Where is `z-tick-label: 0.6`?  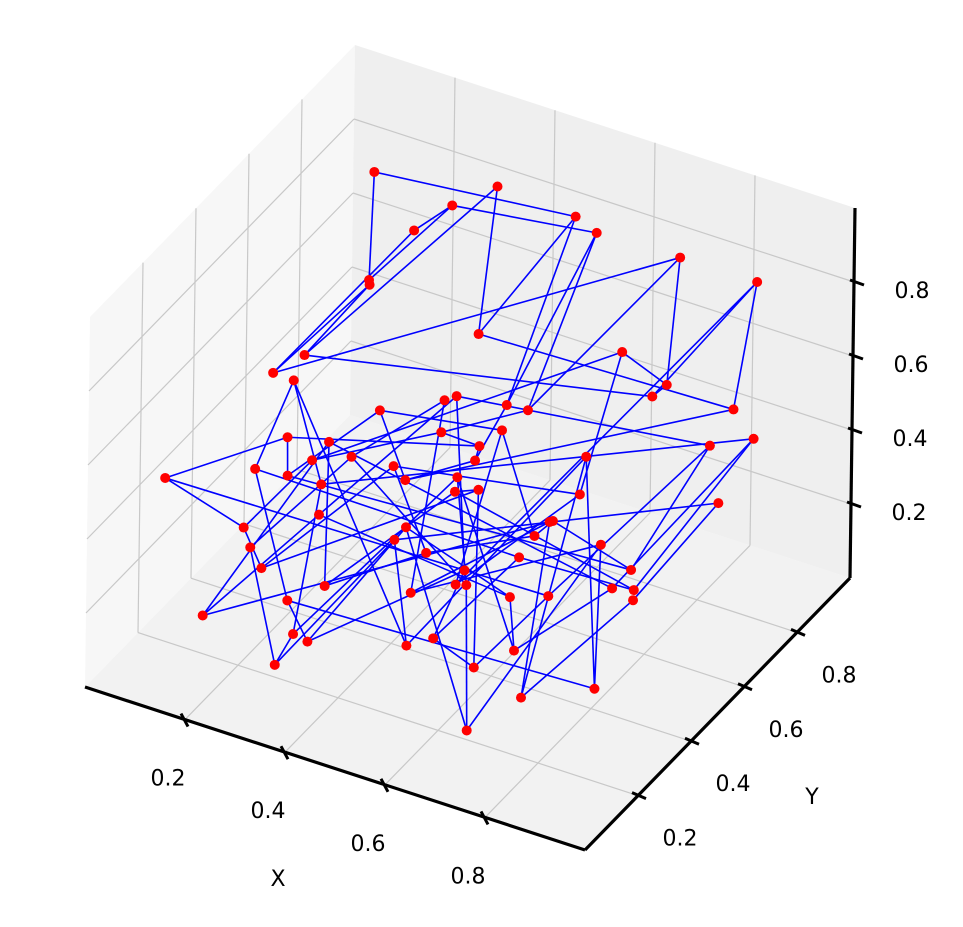 z-tick-label: 0.6 is located at coordinates (911, 365).